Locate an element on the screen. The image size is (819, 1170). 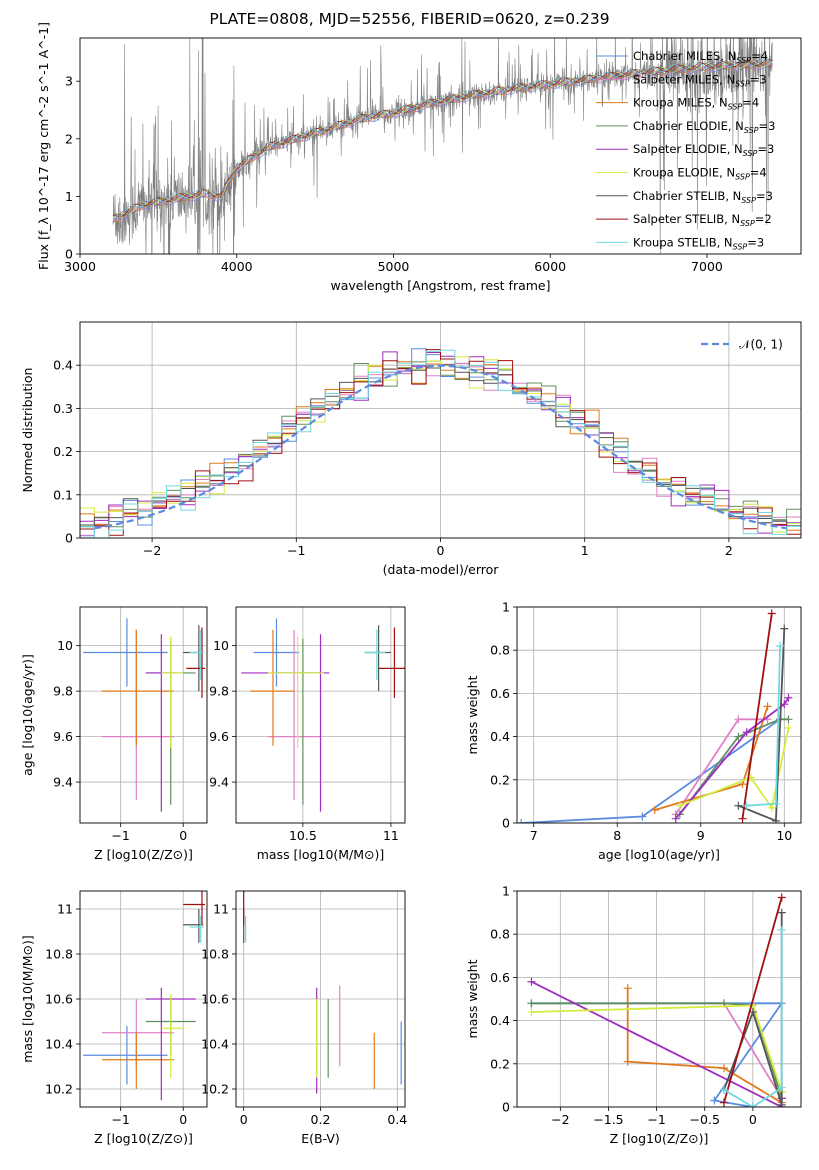
x-tick-label: 3000 is located at coordinates (80, 266).